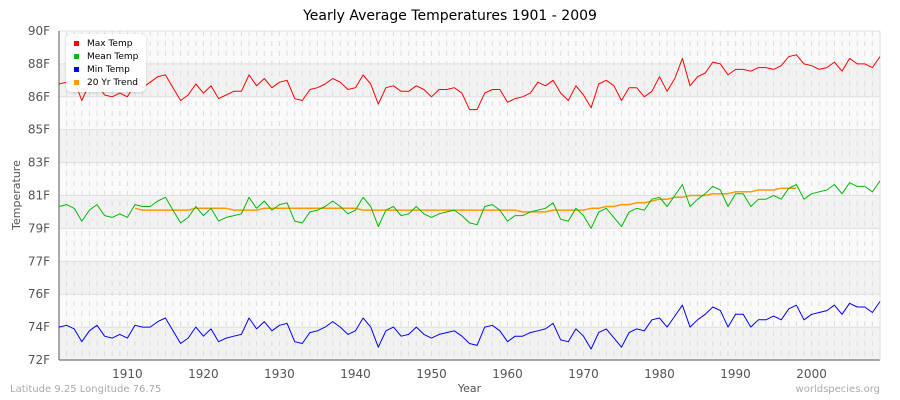  I want to click on legend-item-mean: Mean Temp, so click(106, 56).